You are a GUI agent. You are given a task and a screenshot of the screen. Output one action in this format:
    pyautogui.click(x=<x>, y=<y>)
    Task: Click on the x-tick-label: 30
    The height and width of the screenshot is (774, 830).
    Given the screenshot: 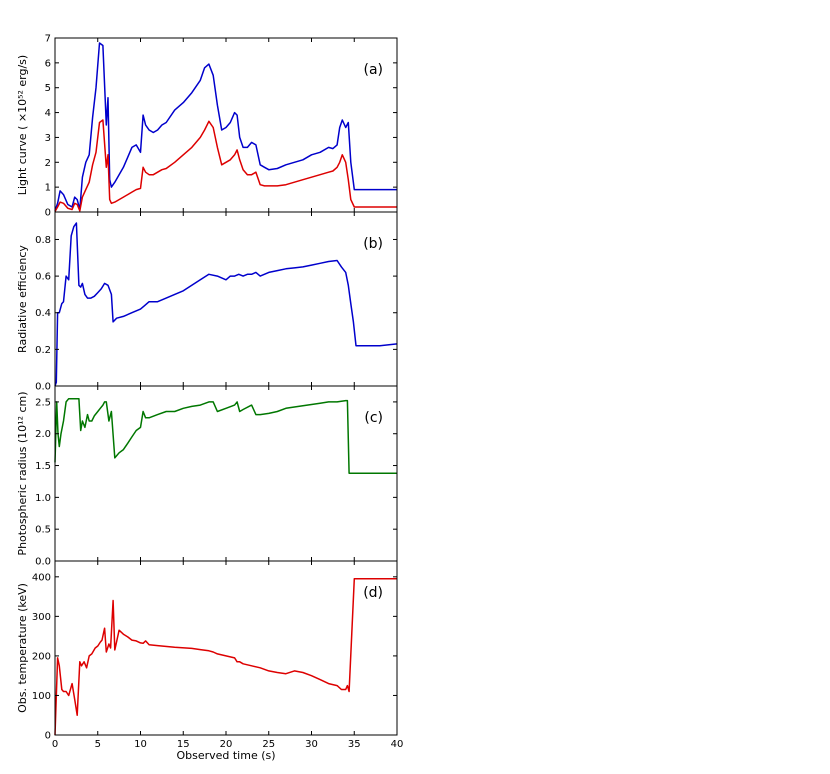 What is the action you would take?
    pyautogui.click(x=311, y=744)
    